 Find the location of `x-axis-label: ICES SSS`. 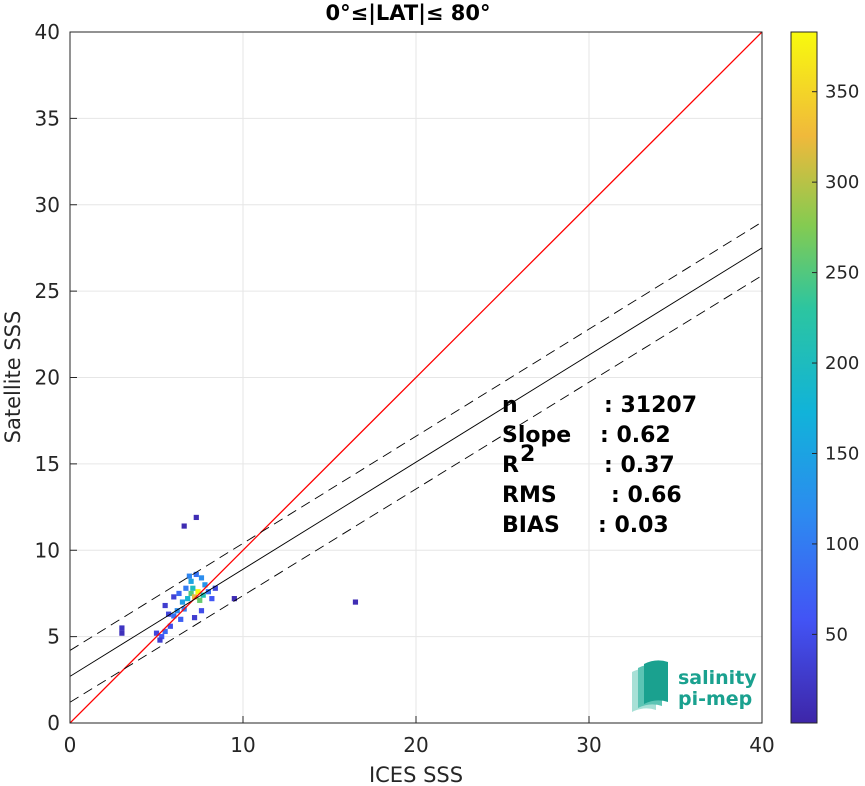

x-axis-label: ICES SSS is located at coordinates (416, 774).